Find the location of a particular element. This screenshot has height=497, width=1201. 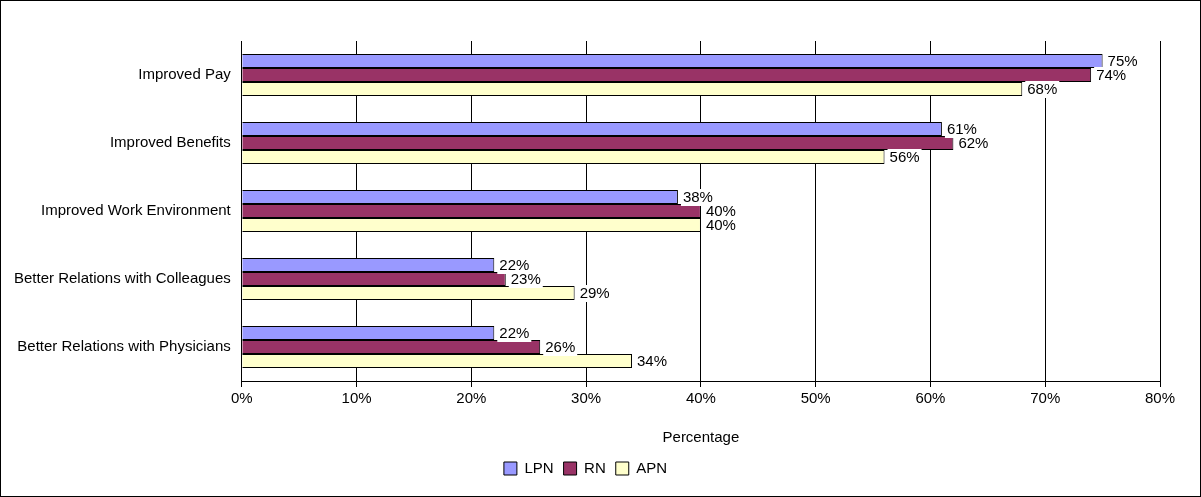

x-tick-label: 50% is located at coordinates (815, 398).